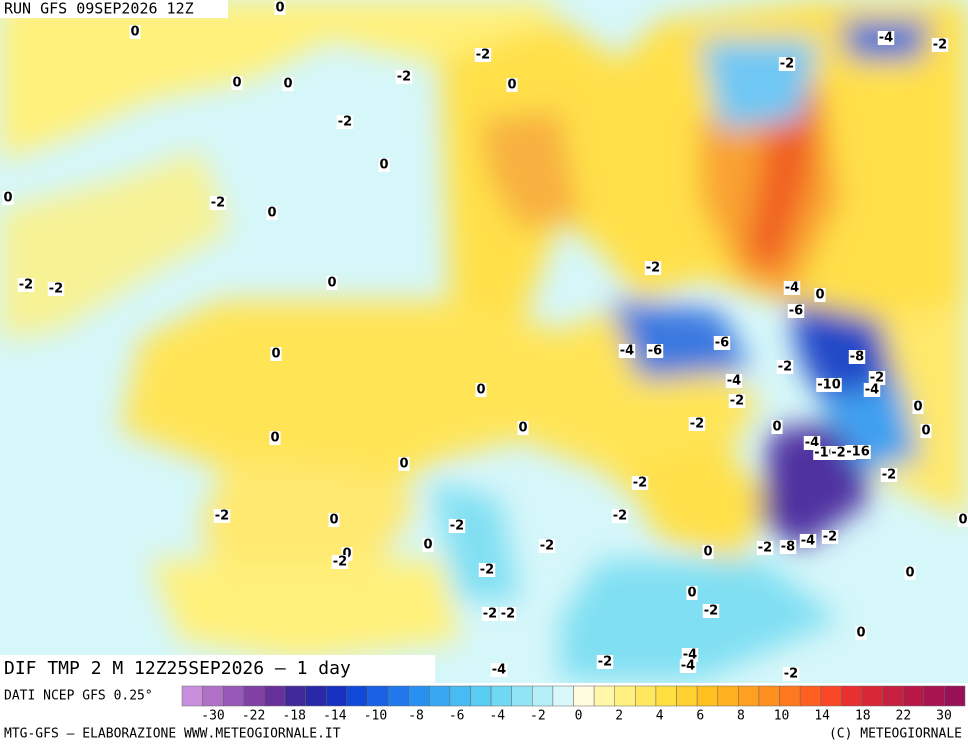 The width and height of the screenshot is (968, 745). What do you see at coordinates (904, 716) in the screenshot?
I see `legend-tick-label: 22` at bounding box center [904, 716].